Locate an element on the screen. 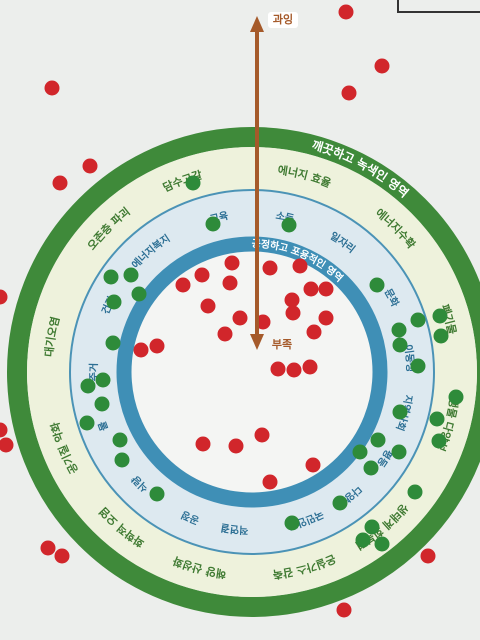 Image resolution: width=480 pixels, height=640 pixels. arrow-head-bottom is located at coordinates (257, 342).